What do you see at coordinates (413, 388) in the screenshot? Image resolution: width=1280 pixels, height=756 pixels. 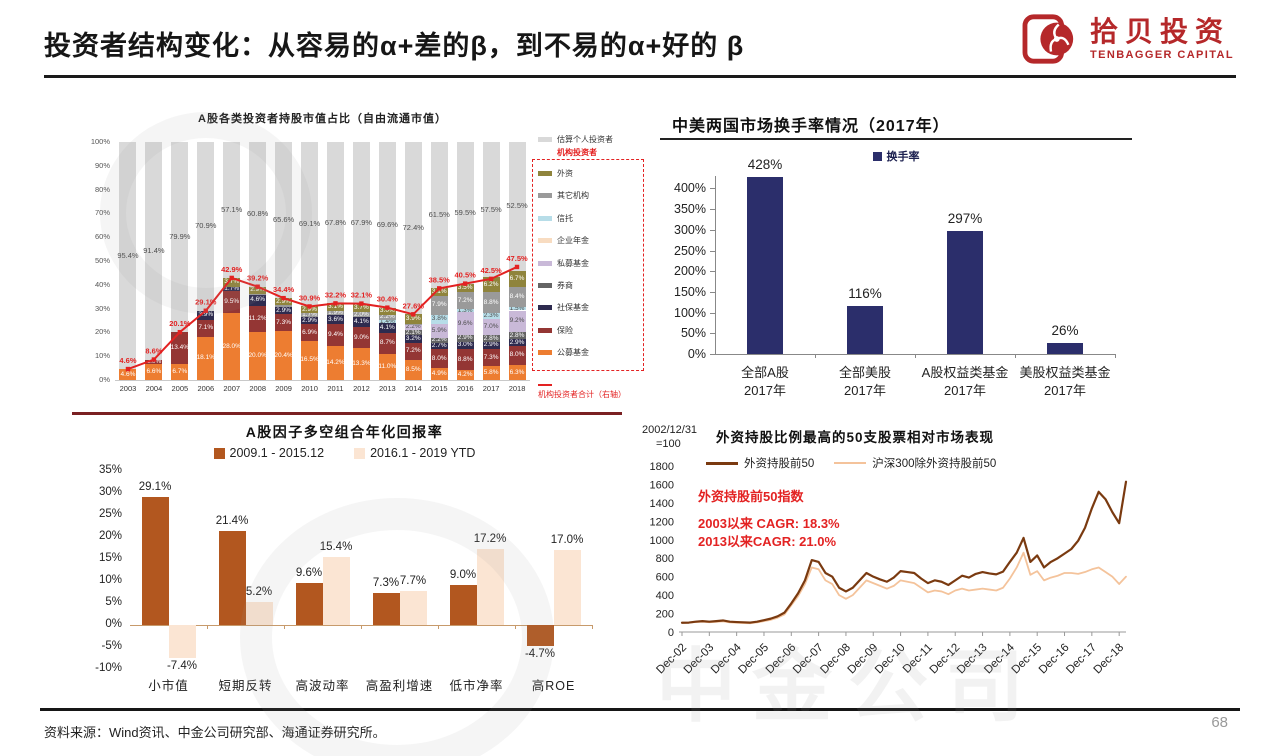 I see `x-tick-label: 2014` at bounding box center [413, 388].